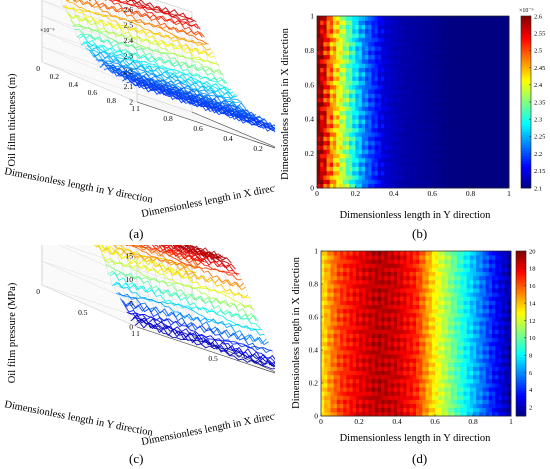  Describe the element at coordinates (420, 233) in the screenshot. I see `panel-b-caption: (b)` at that location.